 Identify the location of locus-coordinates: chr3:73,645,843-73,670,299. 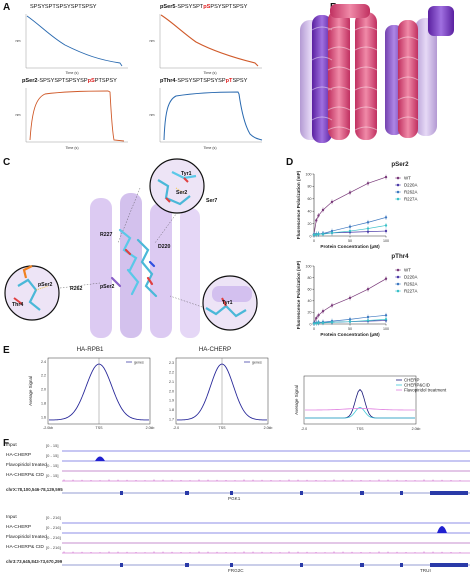
(34, 561).